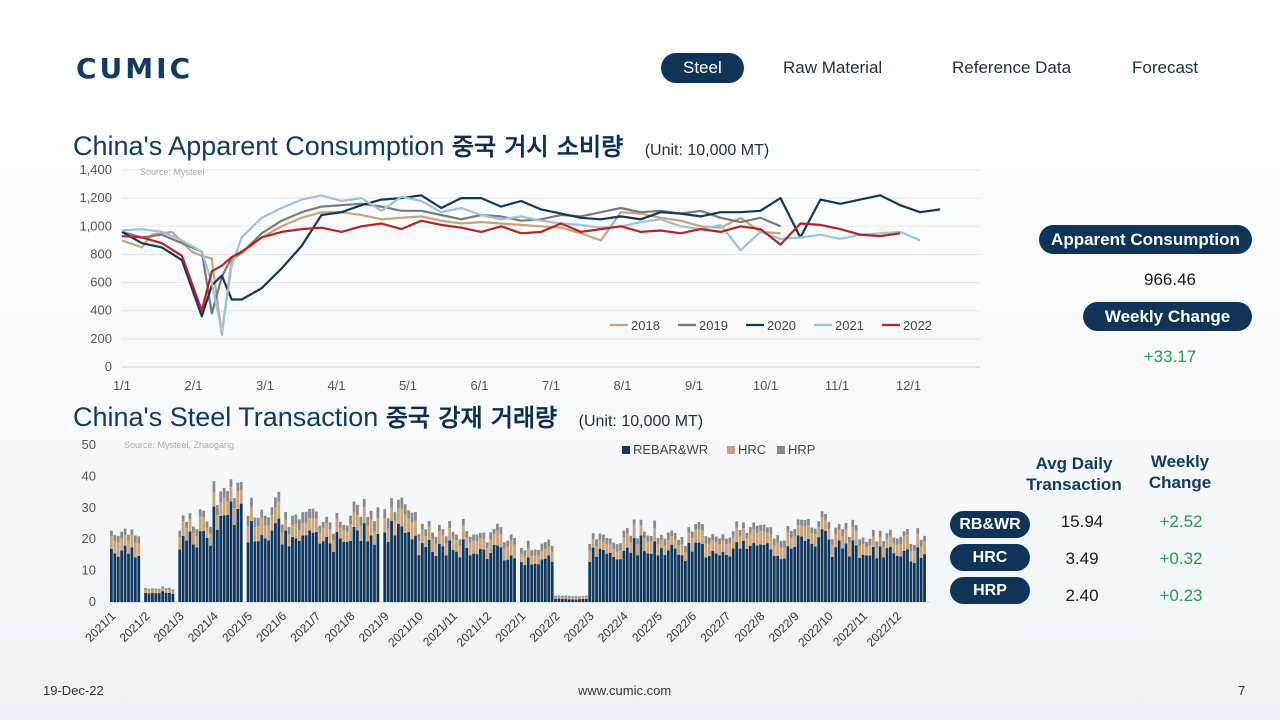  What do you see at coordinates (702, 68) in the screenshot?
I see `nav-steel: Steel` at bounding box center [702, 68].